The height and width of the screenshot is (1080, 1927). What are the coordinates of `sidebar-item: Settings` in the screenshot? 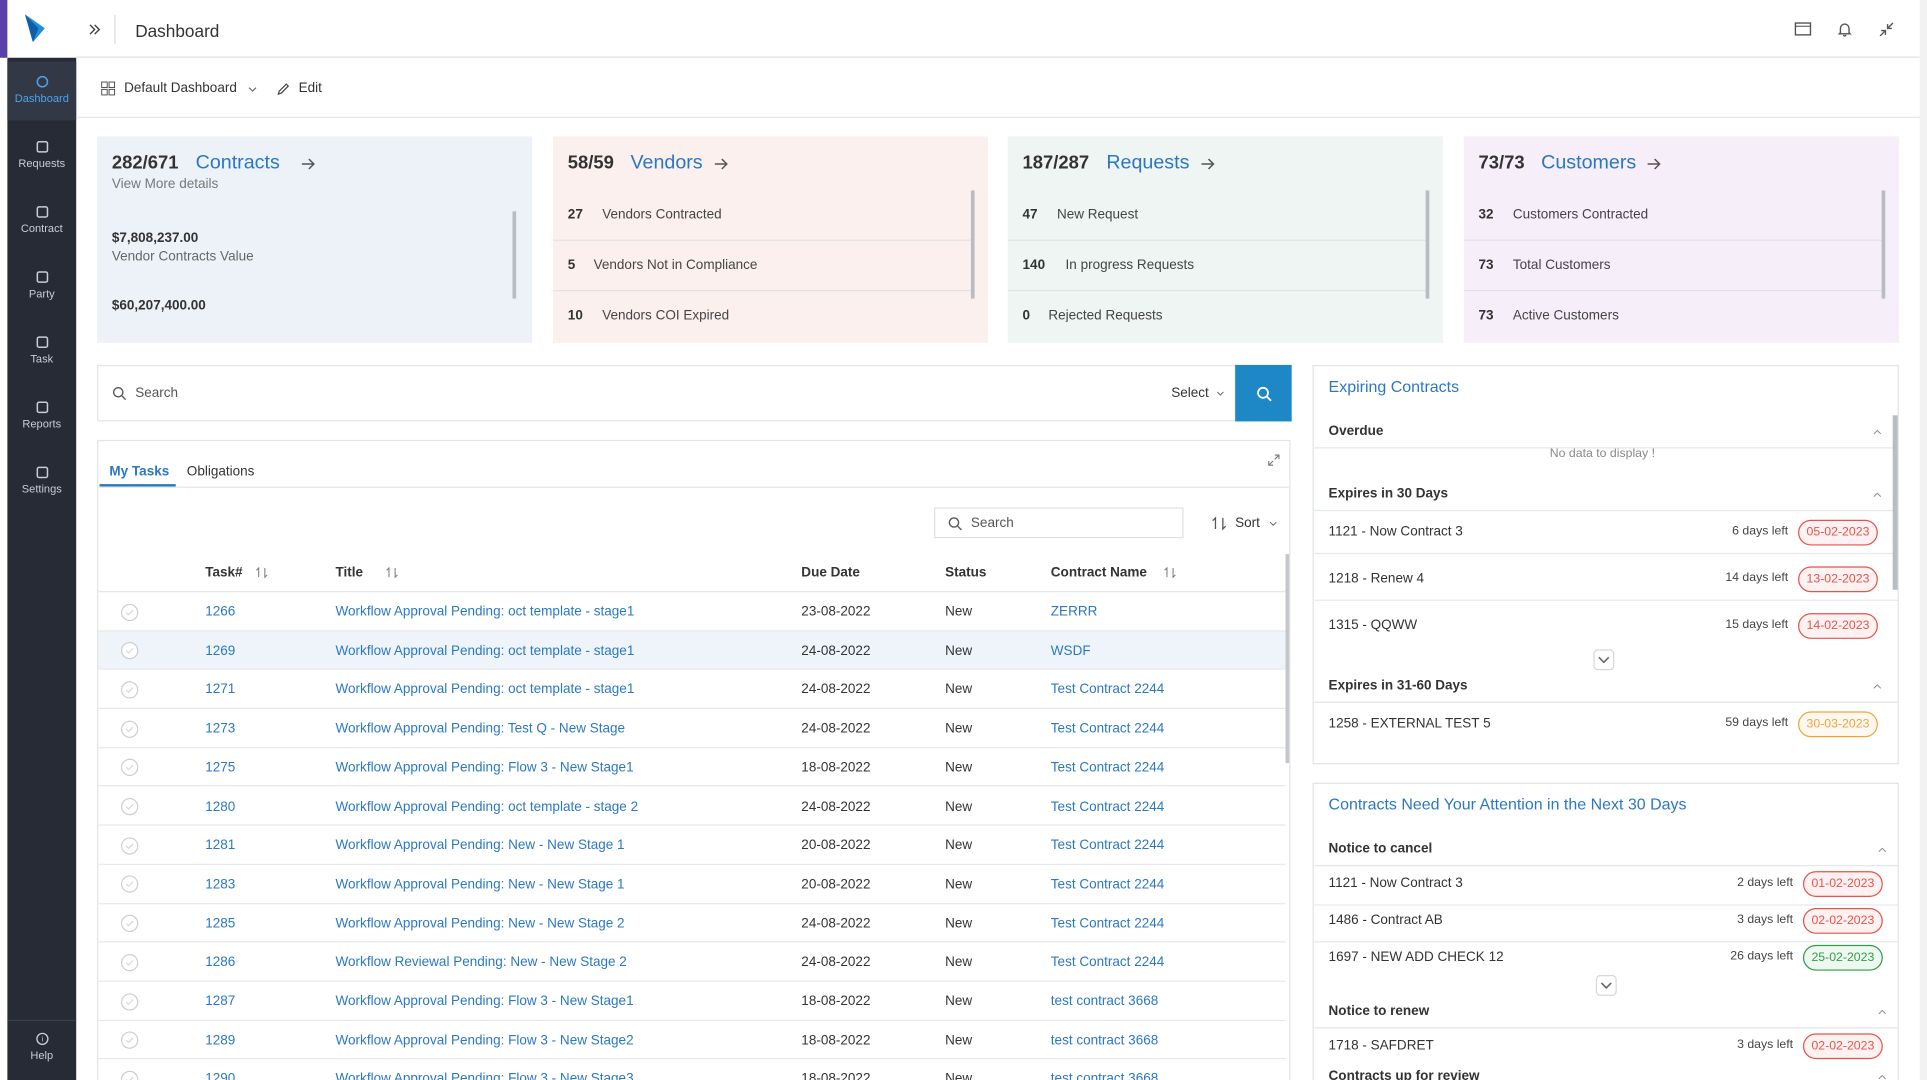 It's located at (41, 481).